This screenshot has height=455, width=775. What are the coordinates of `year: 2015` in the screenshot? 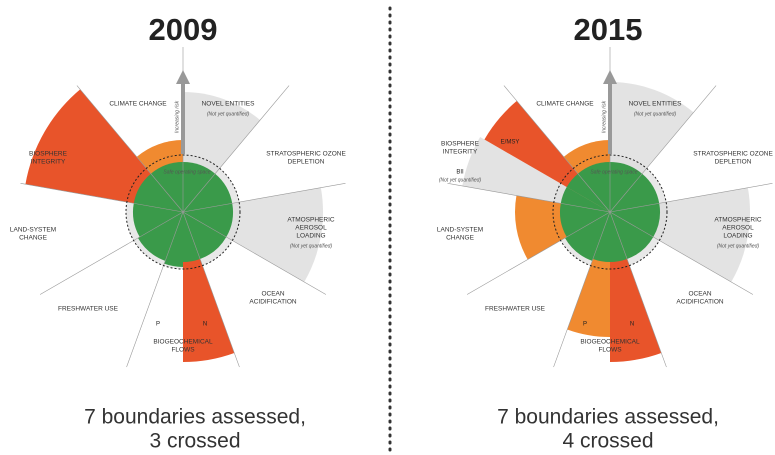 It's located at (608, 29).